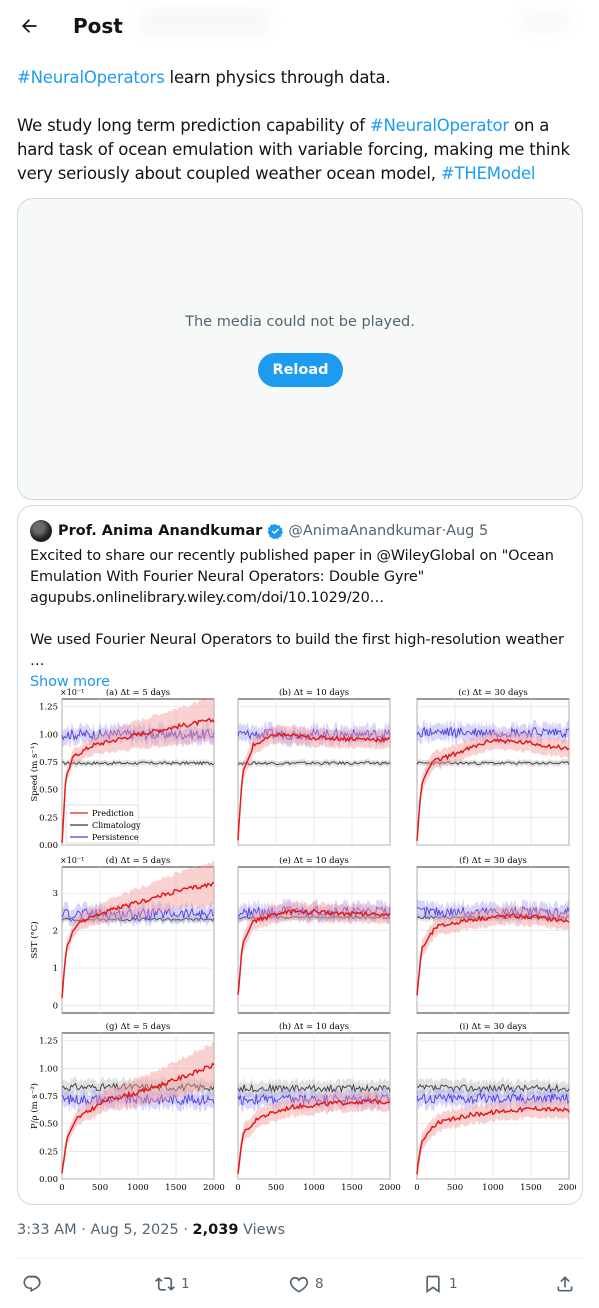 This screenshot has width=599, height=1308. I want to click on x-tick-label: 2000, so click(567, 1187).